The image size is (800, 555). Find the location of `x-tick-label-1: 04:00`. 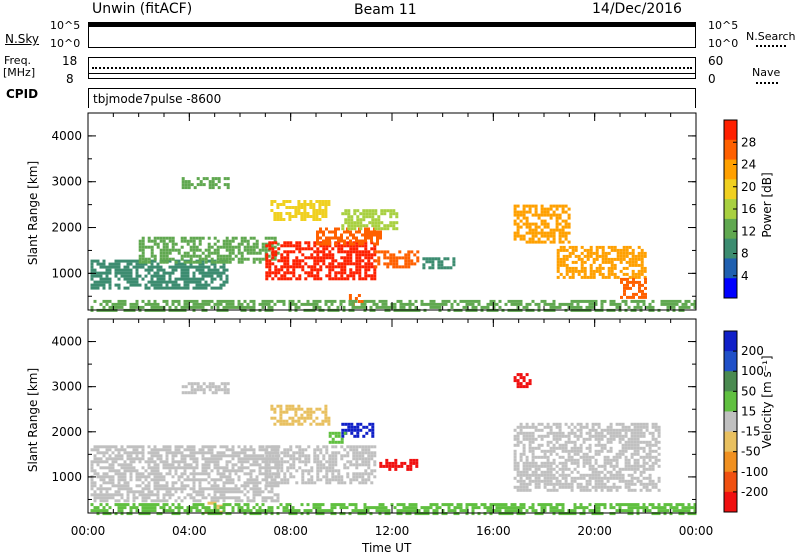

x-tick-label-1: 04:00 is located at coordinates (189, 531).